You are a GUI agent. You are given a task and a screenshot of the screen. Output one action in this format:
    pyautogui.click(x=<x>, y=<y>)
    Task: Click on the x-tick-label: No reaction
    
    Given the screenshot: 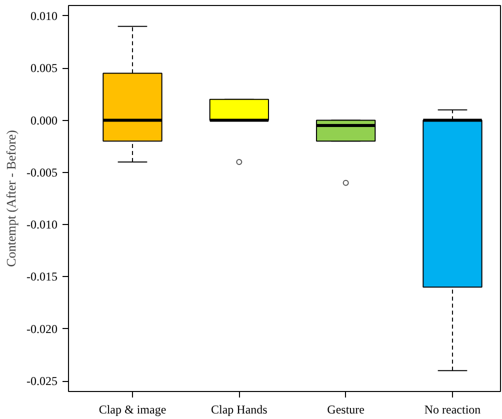 What is the action you would take?
    pyautogui.click(x=452, y=409)
    